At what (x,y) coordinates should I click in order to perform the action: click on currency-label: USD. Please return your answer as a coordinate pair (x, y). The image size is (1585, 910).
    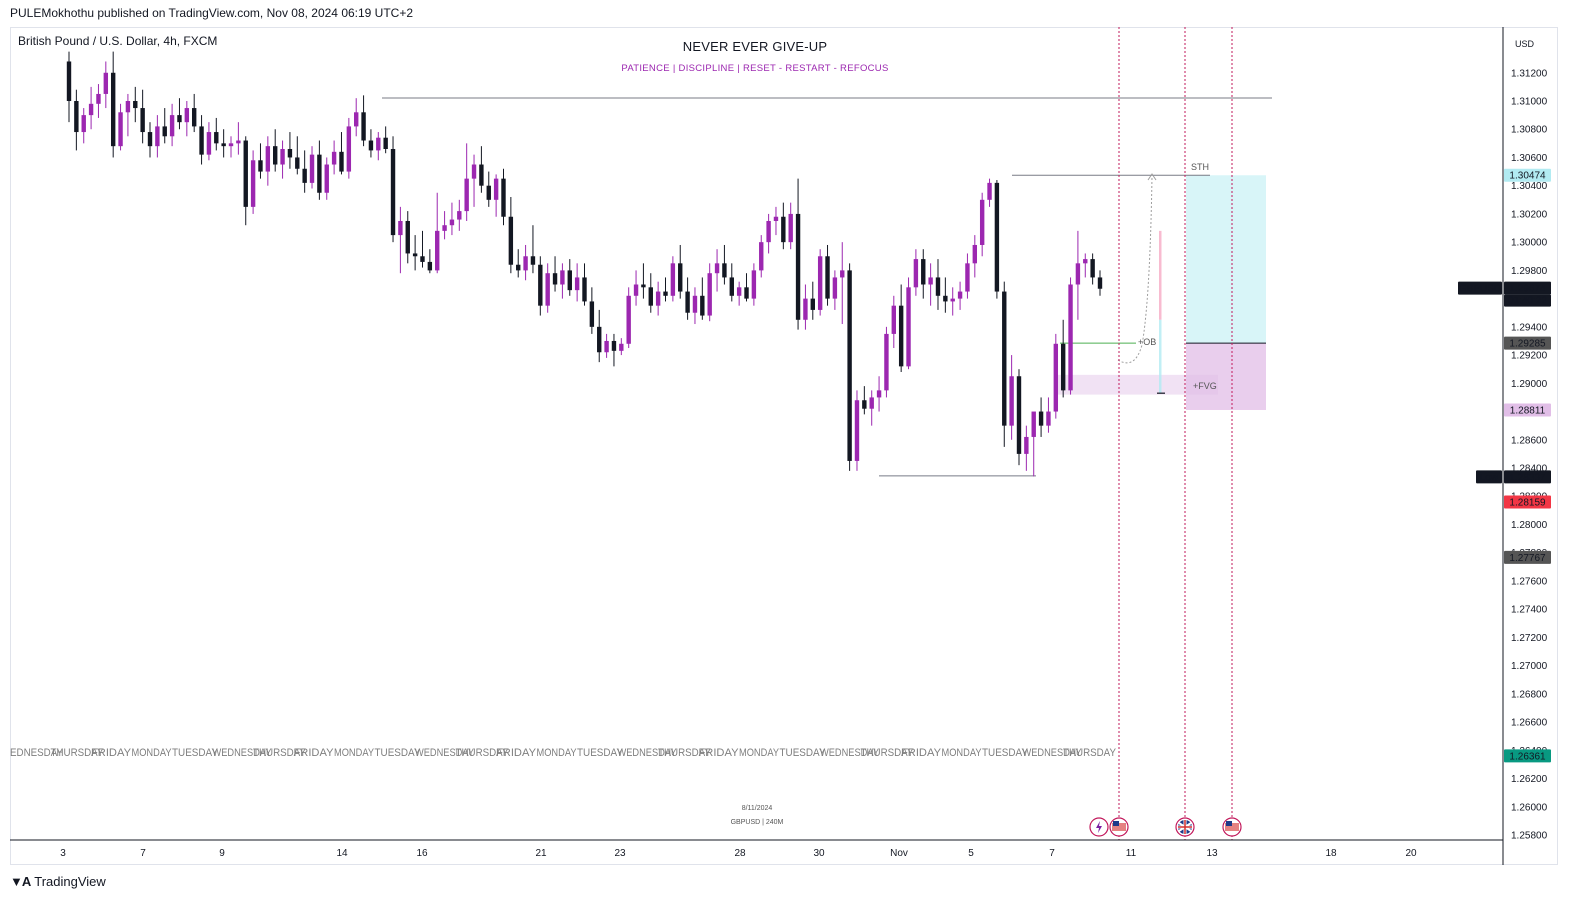
    Looking at the image, I should click on (1525, 44).